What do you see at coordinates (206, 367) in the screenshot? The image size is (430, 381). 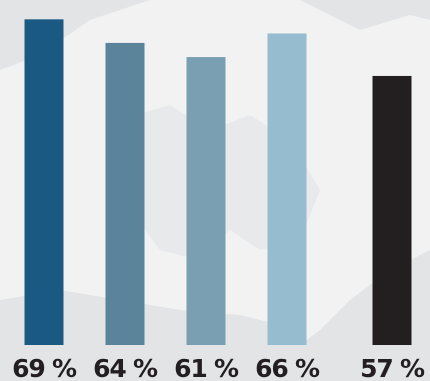 I see `value-label-3: 61 %` at bounding box center [206, 367].